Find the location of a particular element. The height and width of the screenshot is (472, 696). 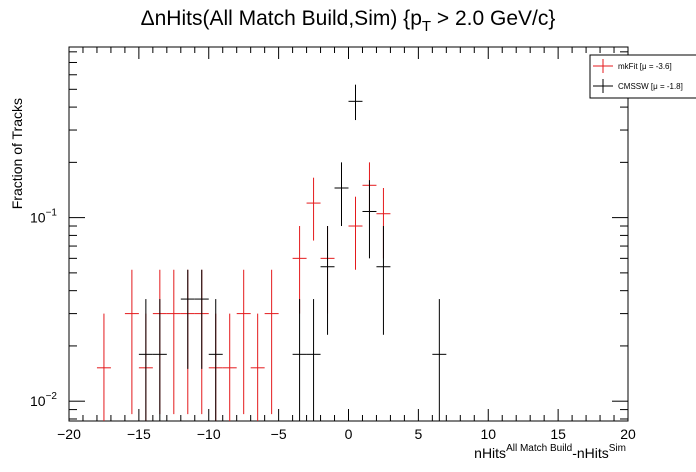

y-tick-label: 10⁻¹ is located at coordinates (43, 217).